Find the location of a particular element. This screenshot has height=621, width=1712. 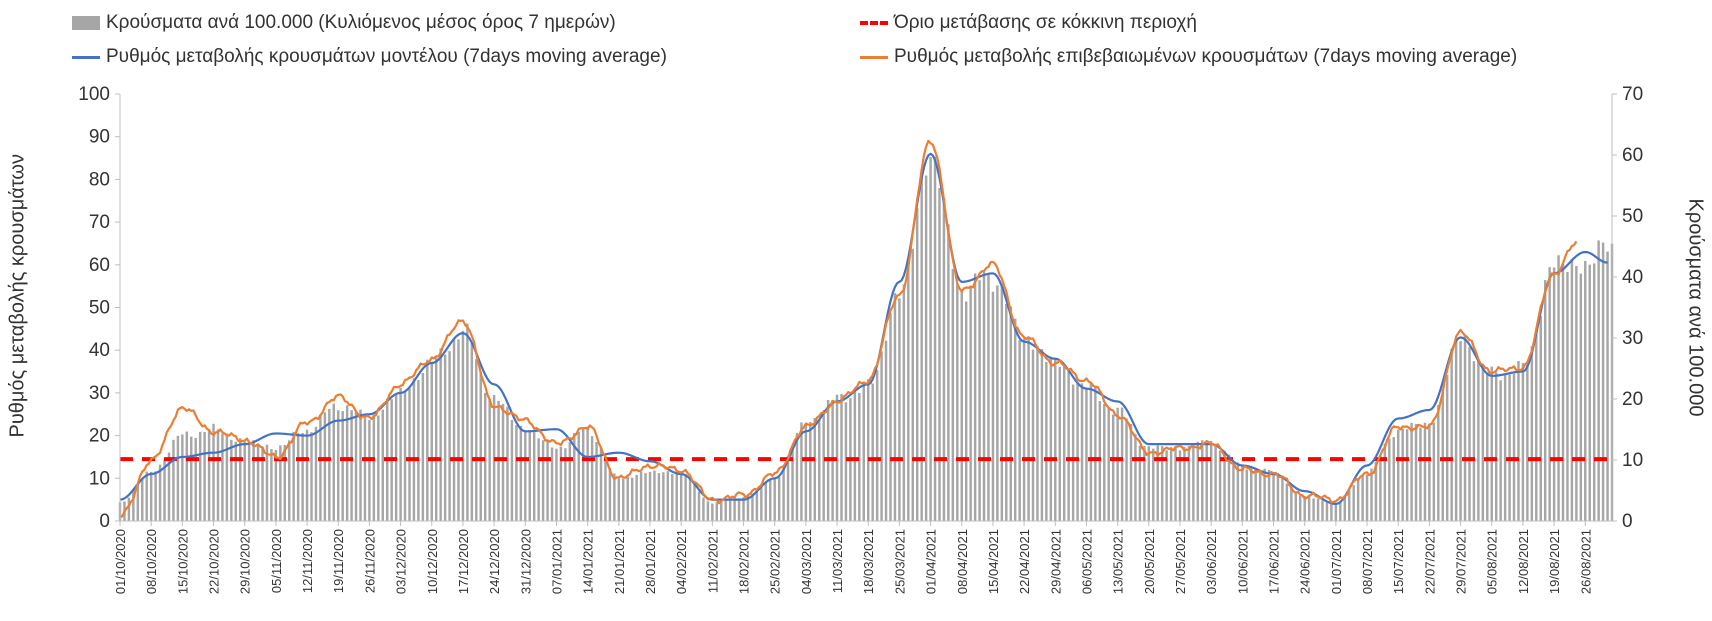

y-right-tick-label: 30 is located at coordinates (1632, 338).